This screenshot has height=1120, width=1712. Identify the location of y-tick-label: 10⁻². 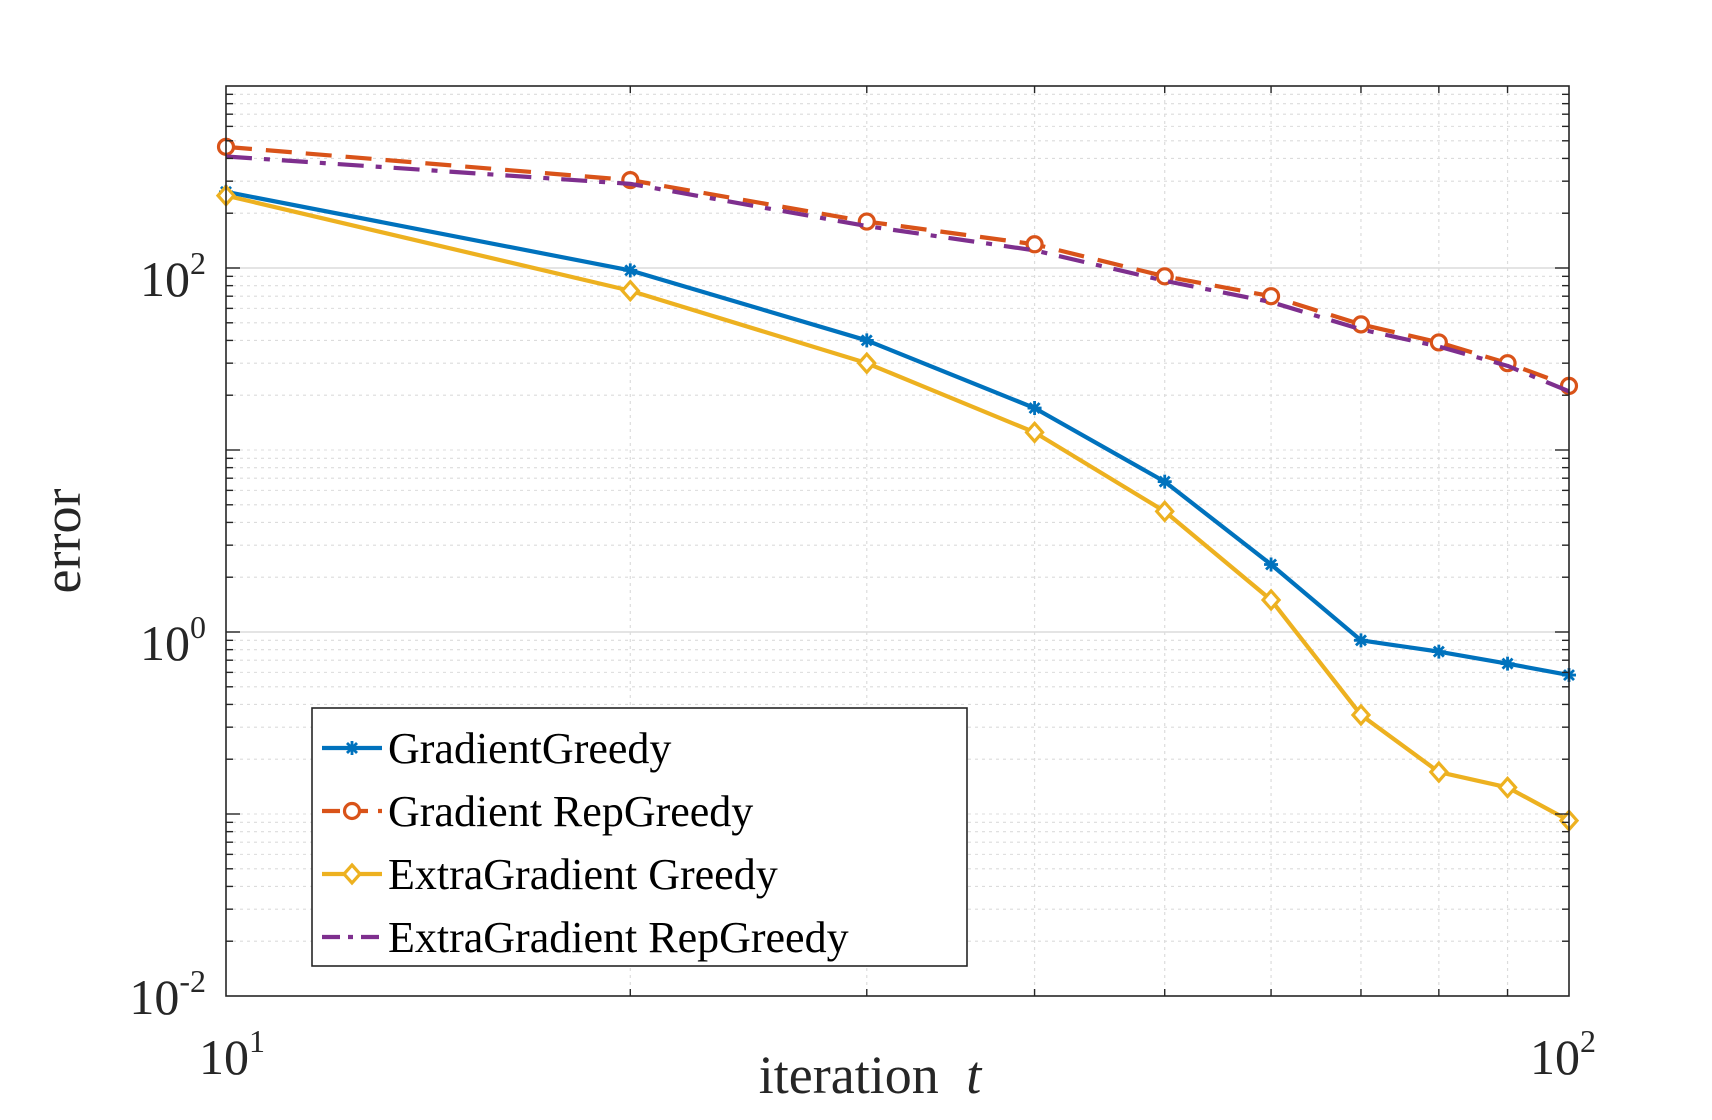
(167, 994).